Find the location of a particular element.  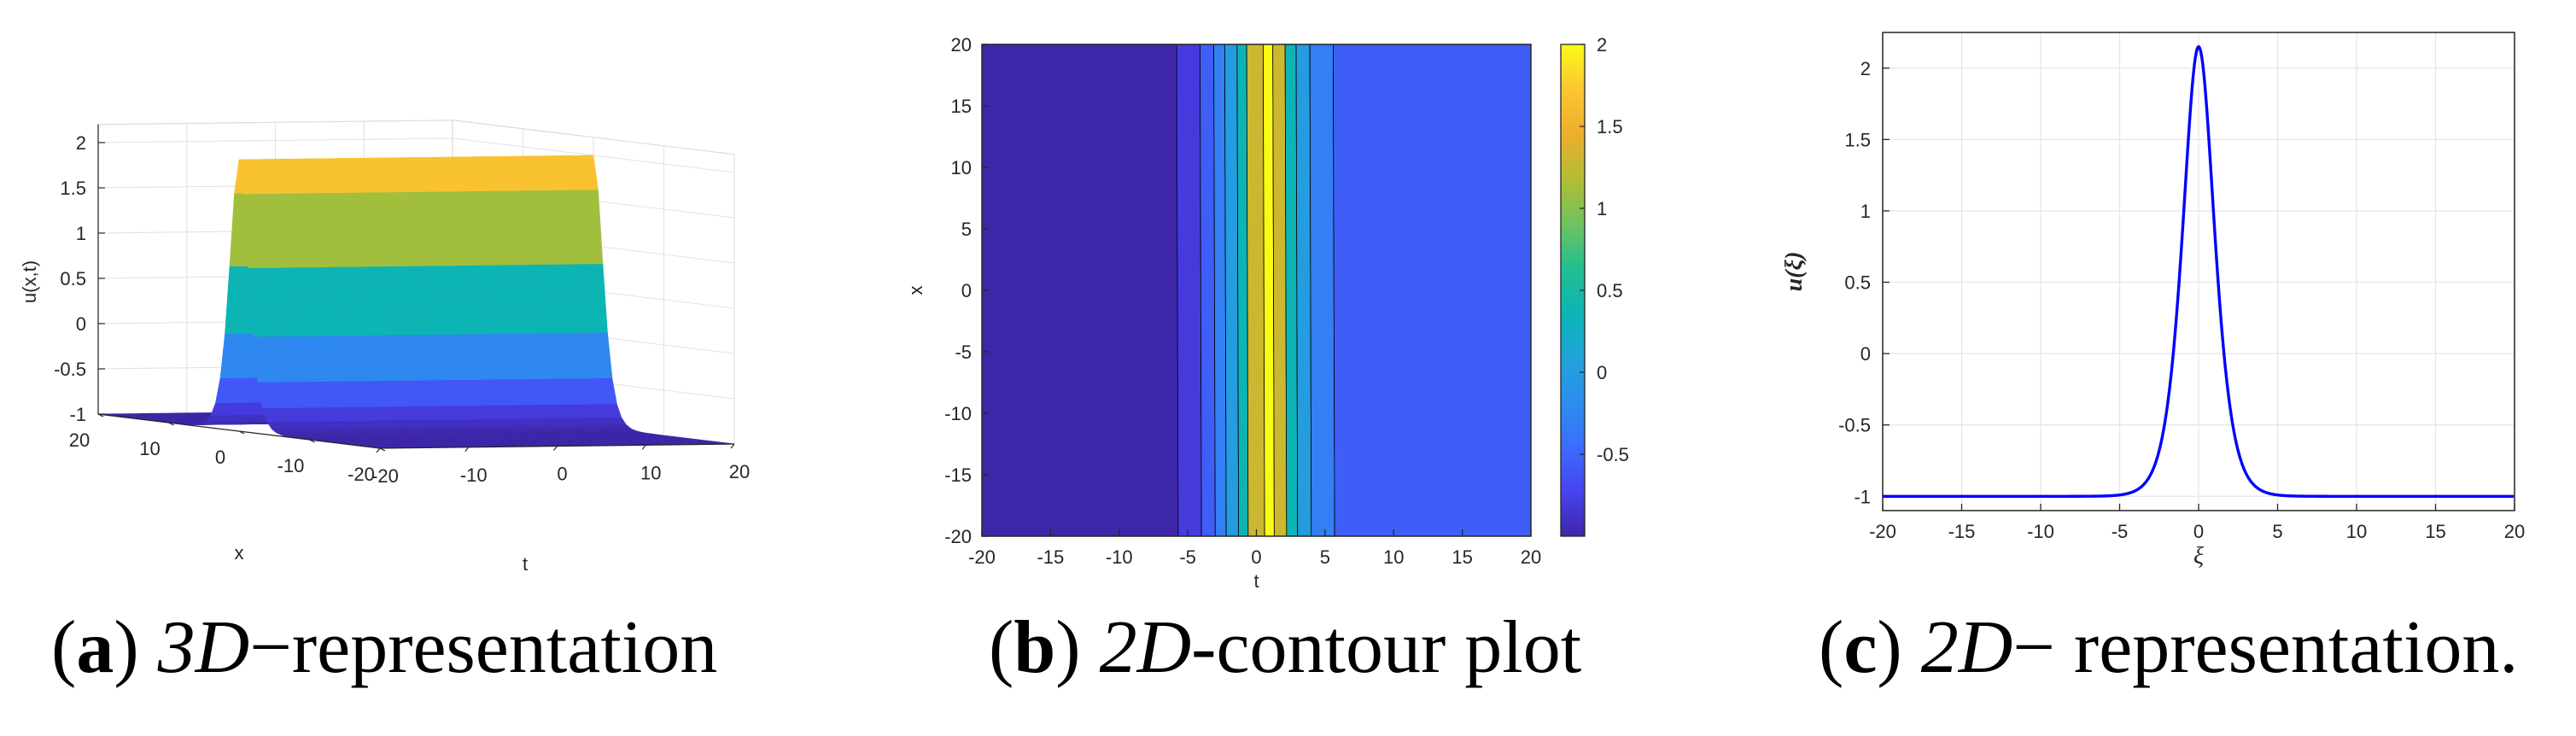

t-tick-label: 10 is located at coordinates (650, 472).